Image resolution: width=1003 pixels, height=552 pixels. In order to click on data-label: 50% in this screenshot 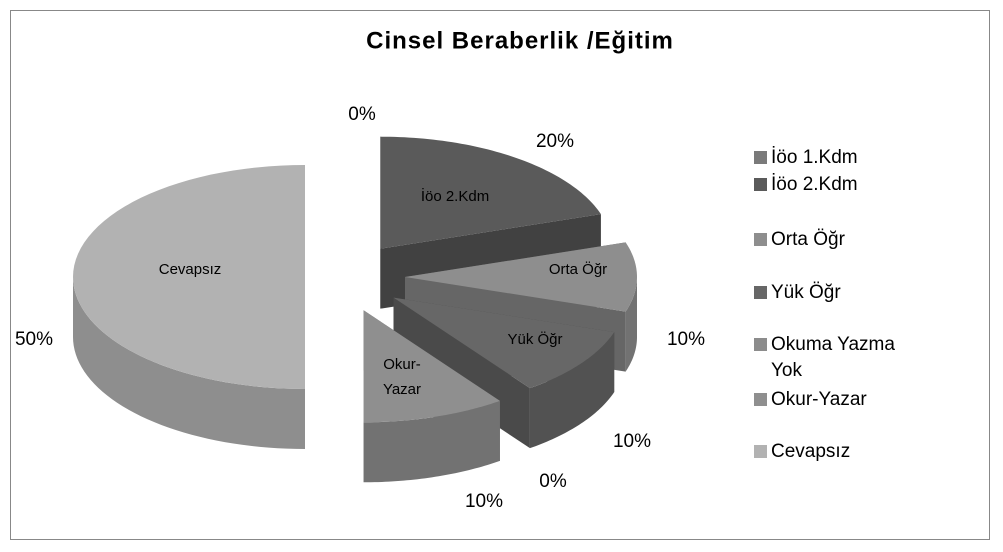, I will do `click(34, 339)`.